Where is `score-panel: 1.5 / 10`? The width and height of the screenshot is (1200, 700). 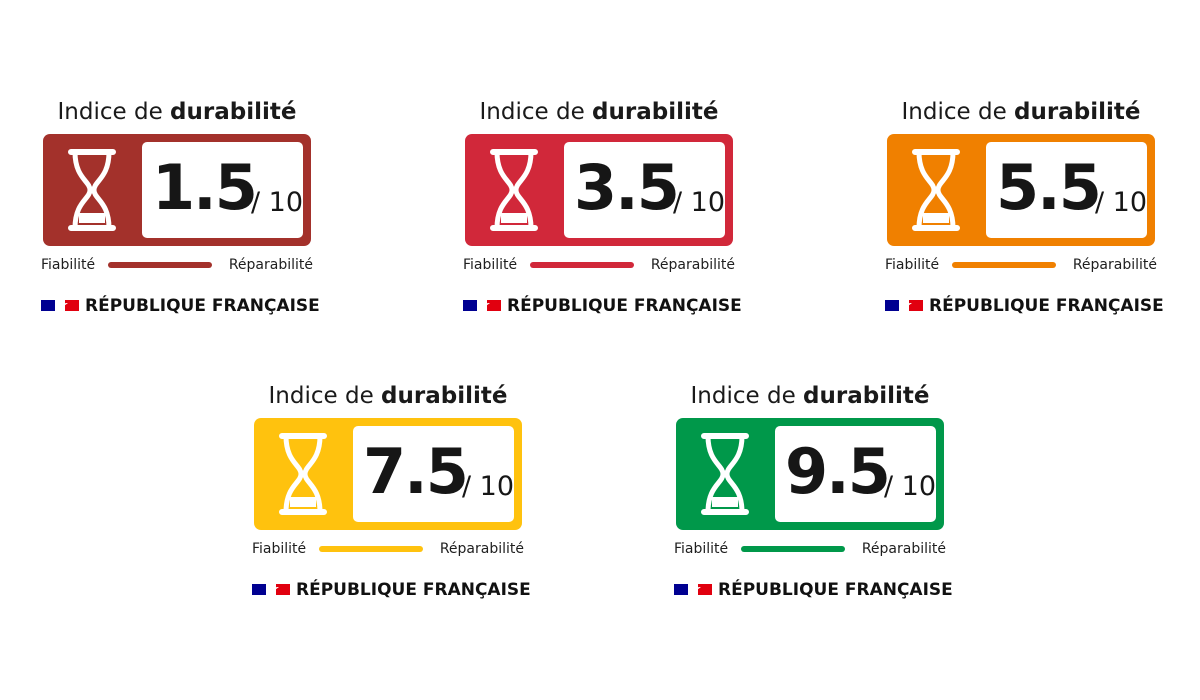 score-panel: 1.5 / 10 is located at coordinates (222, 190).